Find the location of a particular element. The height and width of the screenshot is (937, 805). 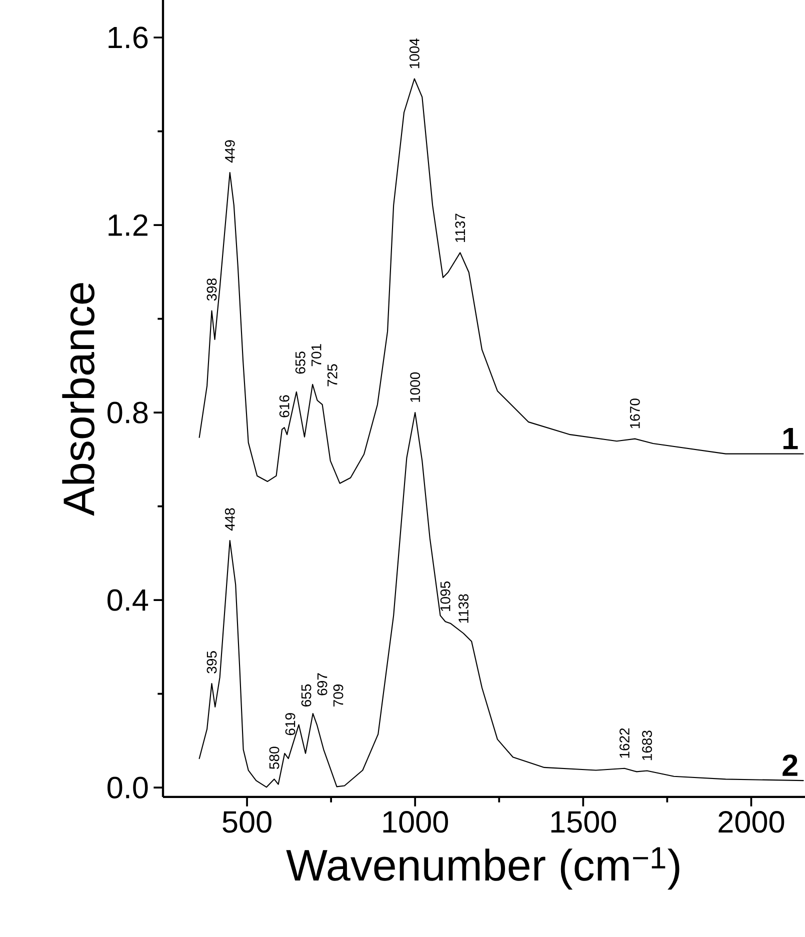

x-tick-label: 1000 is located at coordinates (415, 822).